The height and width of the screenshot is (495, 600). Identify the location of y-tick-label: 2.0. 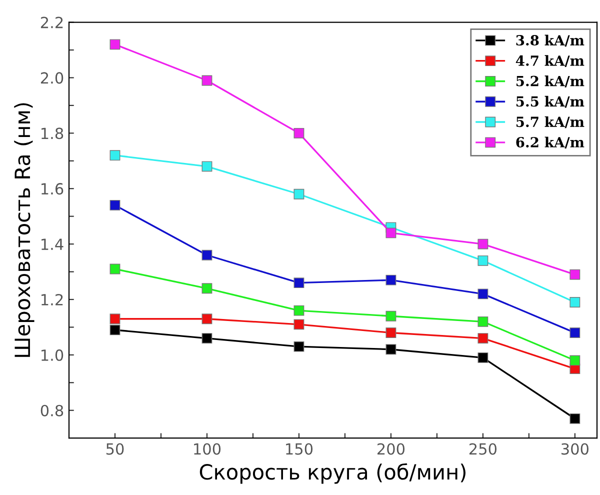
(52, 78).